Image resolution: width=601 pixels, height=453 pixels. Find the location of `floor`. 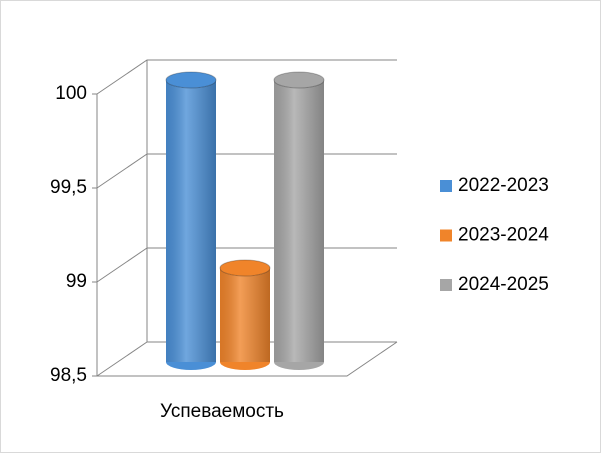

floor is located at coordinates (247, 359).